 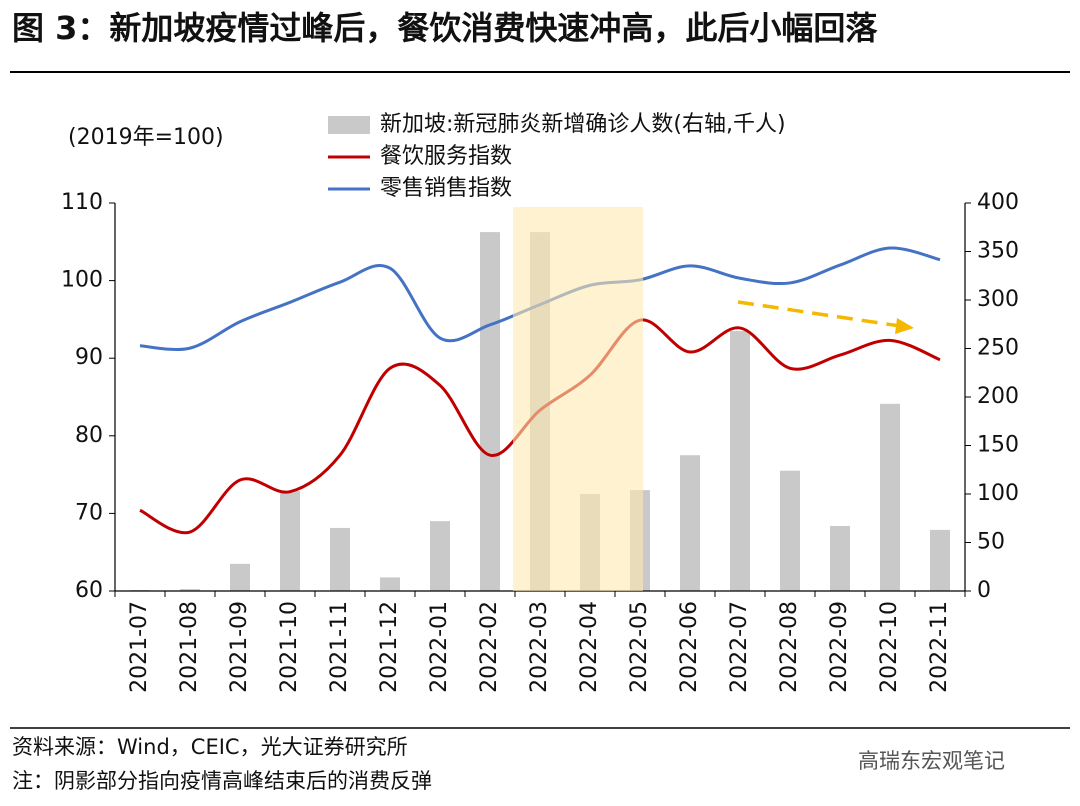 What do you see at coordinates (984, 590) in the screenshot?
I see `y2-tick-label: 0` at bounding box center [984, 590].